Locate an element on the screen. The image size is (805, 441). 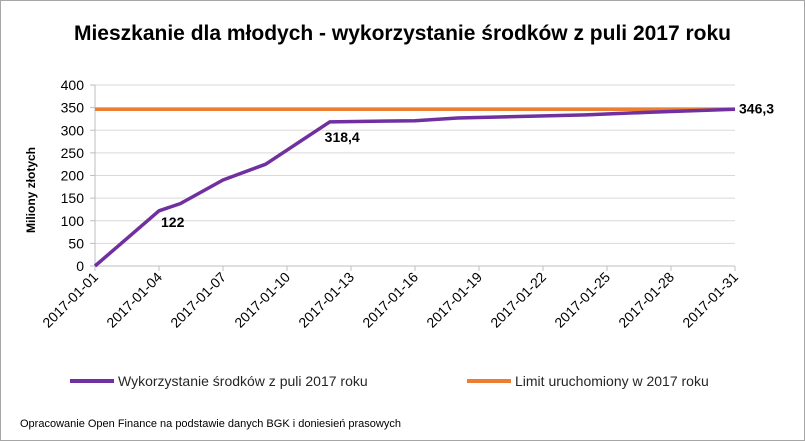
x-tick-label: 2017-01-28 is located at coordinates (646, 300).